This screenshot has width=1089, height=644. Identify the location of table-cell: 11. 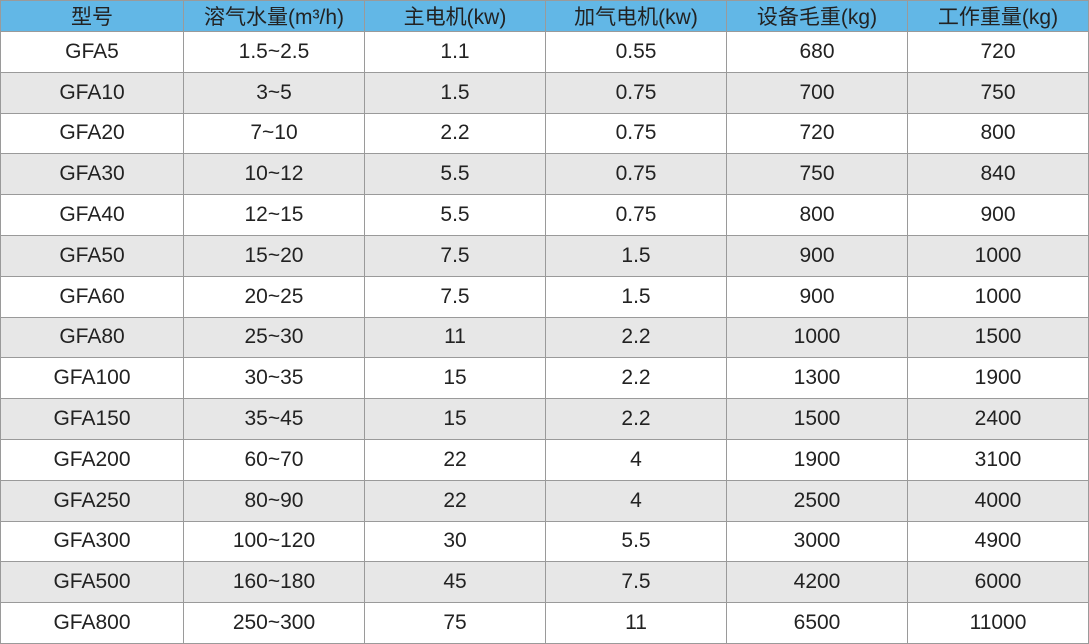
(636, 623).